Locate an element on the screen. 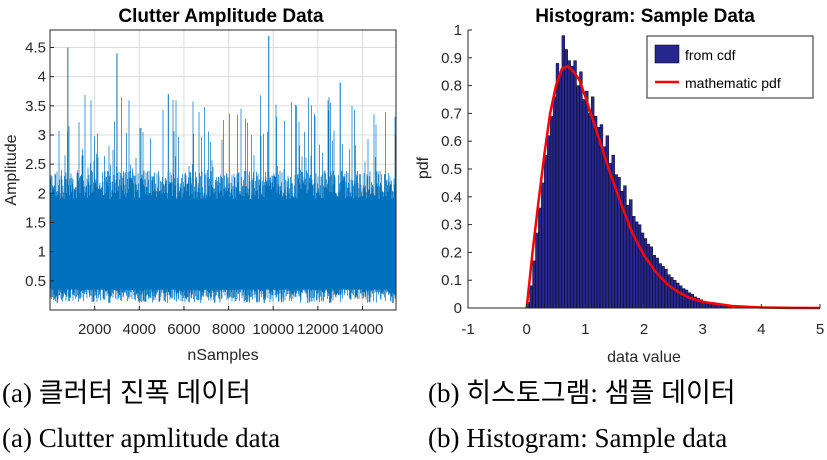  right-x-tick-label: 0 is located at coordinates (526, 329).